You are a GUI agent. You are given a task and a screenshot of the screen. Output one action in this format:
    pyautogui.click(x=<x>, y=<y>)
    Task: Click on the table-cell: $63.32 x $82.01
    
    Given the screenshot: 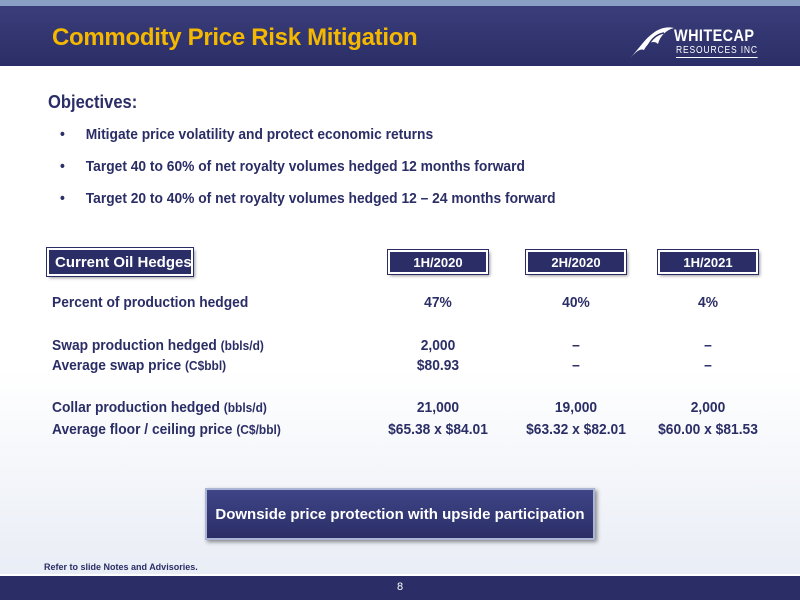 What is the action you would take?
    pyautogui.click(x=576, y=429)
    